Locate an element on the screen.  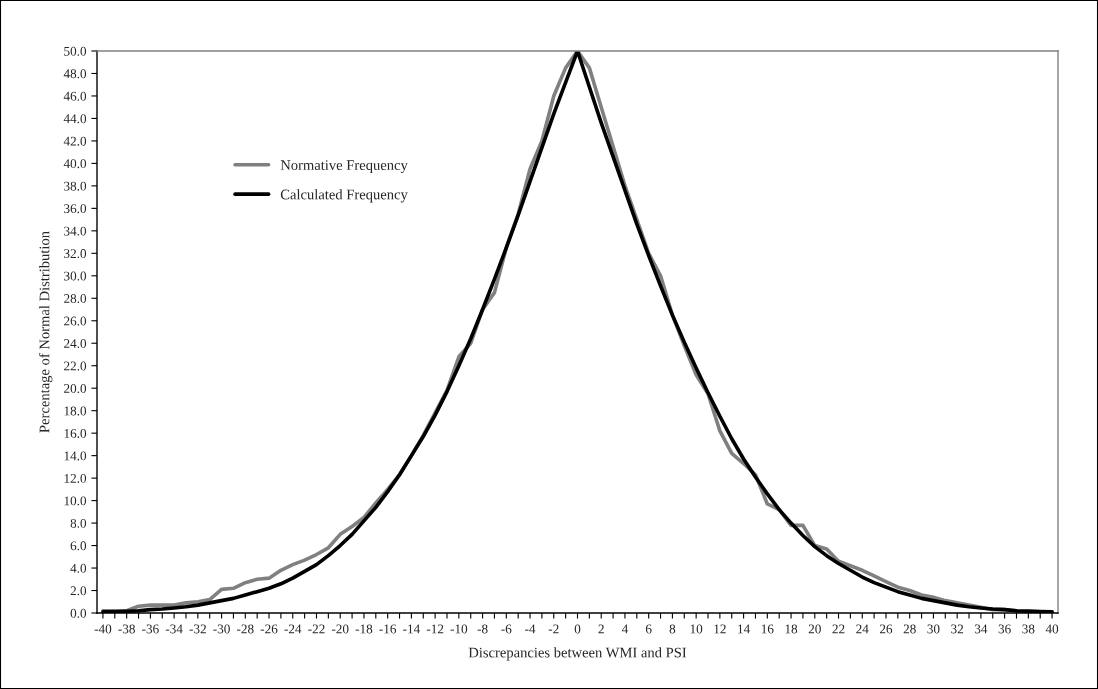
y-tick-label: 18.0 is located at coordinates (75, 411).